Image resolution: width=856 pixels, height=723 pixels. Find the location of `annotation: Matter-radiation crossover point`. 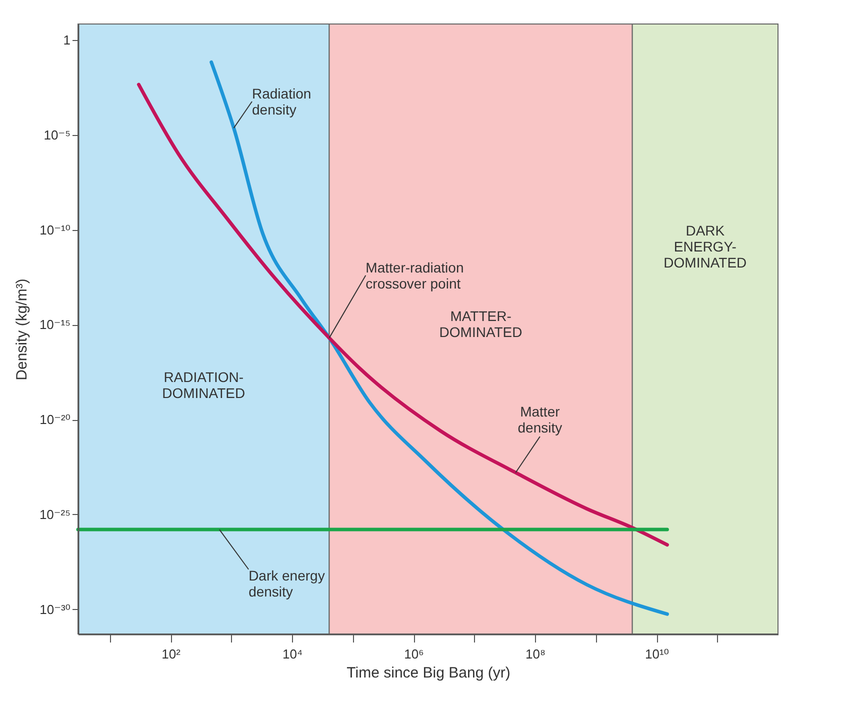

annotation: Matter-radiation crossover point is located at coordinates (415, 275).